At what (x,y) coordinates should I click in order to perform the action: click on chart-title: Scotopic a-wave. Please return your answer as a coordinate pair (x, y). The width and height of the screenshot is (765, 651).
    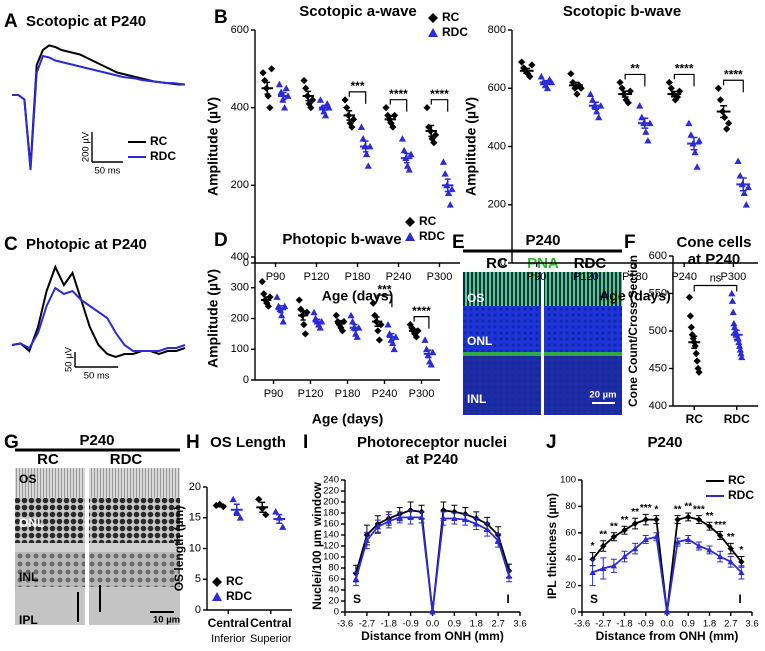
    Looking at the image, I should click on (358, 11).